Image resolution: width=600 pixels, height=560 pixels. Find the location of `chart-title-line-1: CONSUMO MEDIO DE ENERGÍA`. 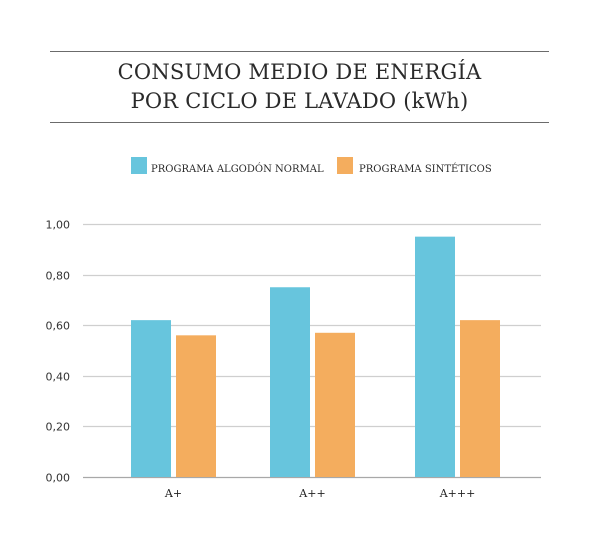

chart-title-line-1: CONSUMO MEDIO DE ENERGÍA is located at coordinates (299, 72).